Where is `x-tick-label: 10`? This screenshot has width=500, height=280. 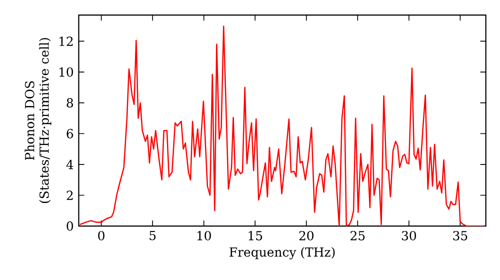
x-tick-label: 10 is located at coordinates (204, 235).